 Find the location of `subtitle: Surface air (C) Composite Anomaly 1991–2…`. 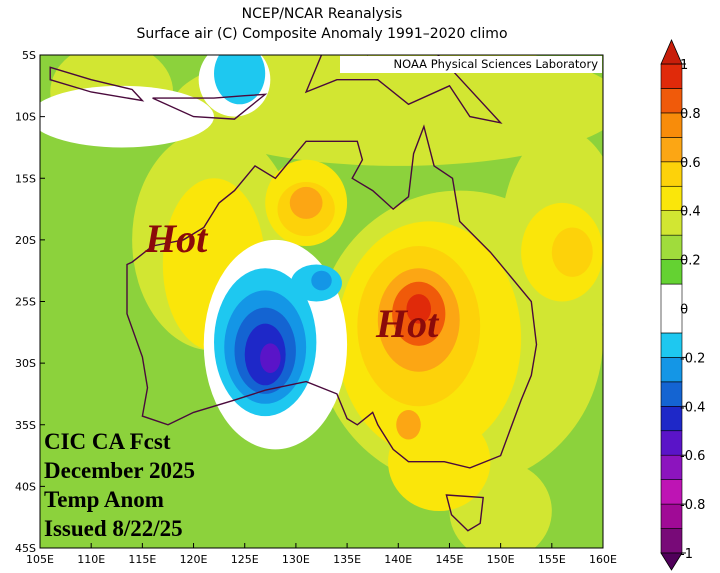

subtitle: Surface air (C) Composite Anomaly 1991–2… is located at coordinates (321, 34).